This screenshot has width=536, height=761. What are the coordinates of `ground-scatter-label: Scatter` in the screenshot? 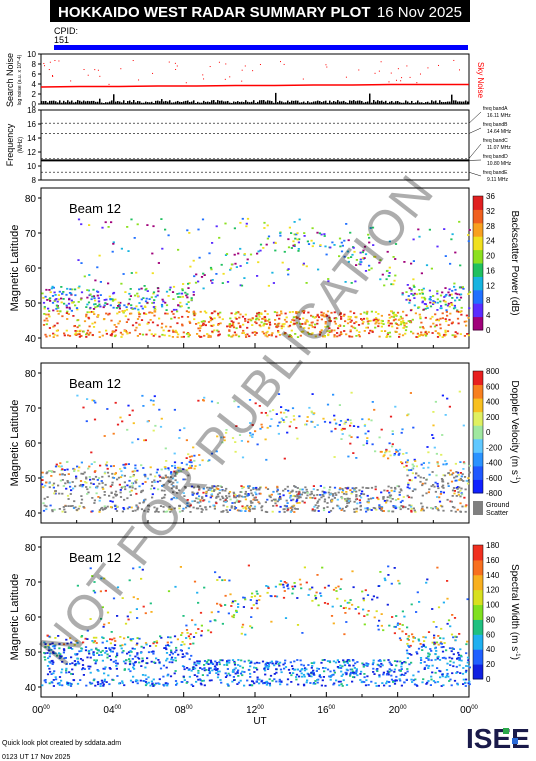 It's located at (497, 513).